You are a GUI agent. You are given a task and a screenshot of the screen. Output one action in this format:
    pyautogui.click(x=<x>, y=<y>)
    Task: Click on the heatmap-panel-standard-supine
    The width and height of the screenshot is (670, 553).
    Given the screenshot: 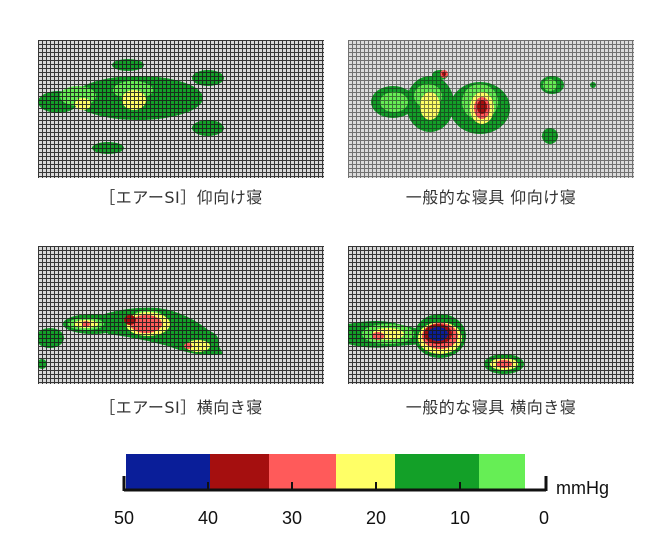 What is the action you would take?
    pyautogui.click(x=491, y=109)
    